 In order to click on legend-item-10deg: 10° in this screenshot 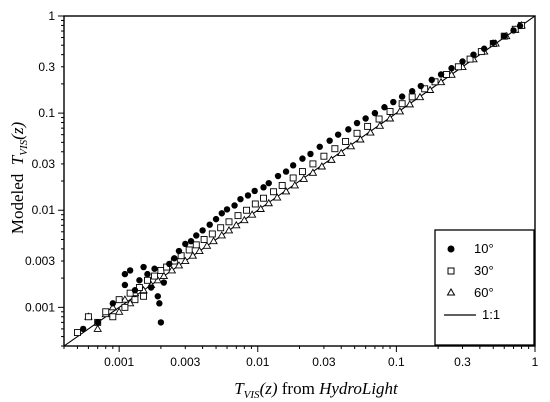, I will do `click(470, 248)`.